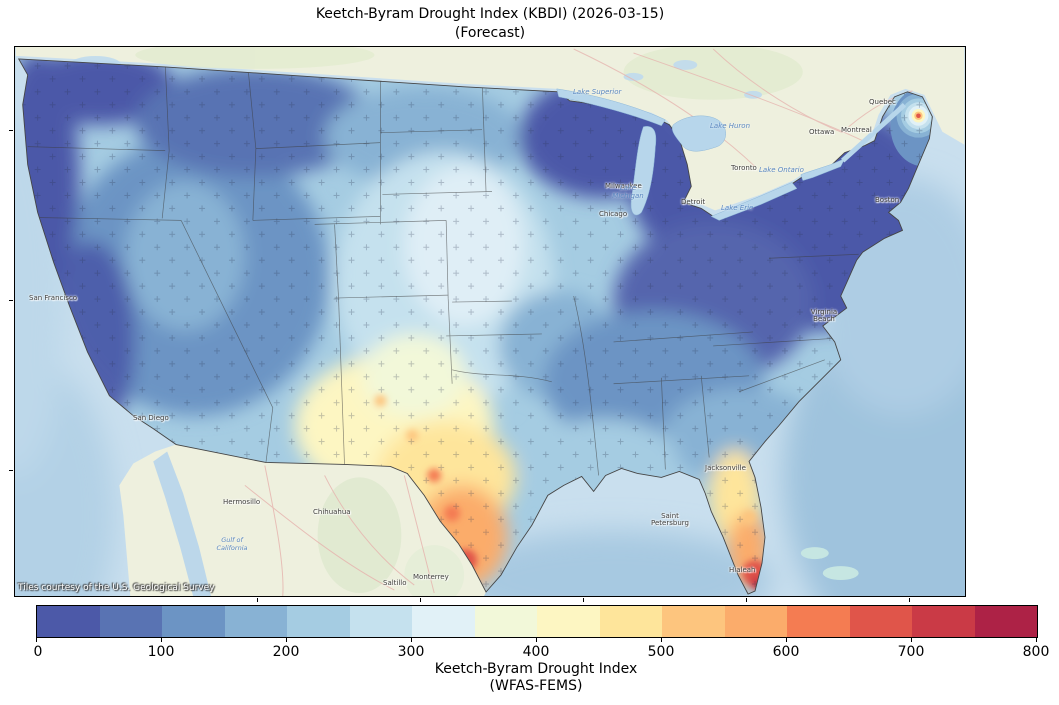 Image resolution: width=1059 pixels, height=705 pixels. I want to click on colorbar-tick-label: 0, so click(38, 652).